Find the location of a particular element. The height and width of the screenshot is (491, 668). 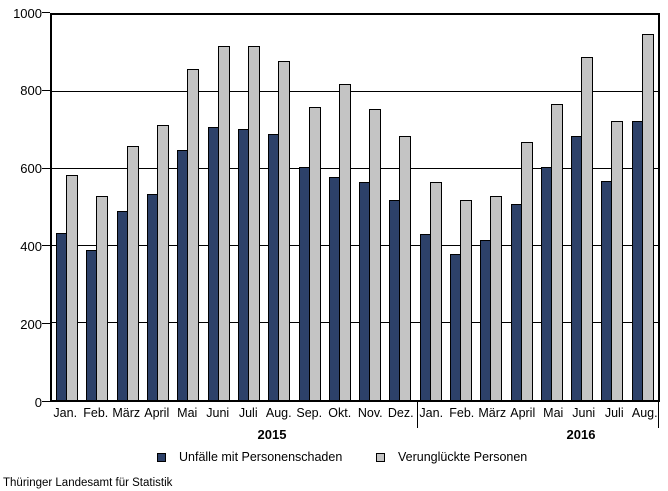

x-axis-label-2: Feb. is located at coordinates (96, 413).